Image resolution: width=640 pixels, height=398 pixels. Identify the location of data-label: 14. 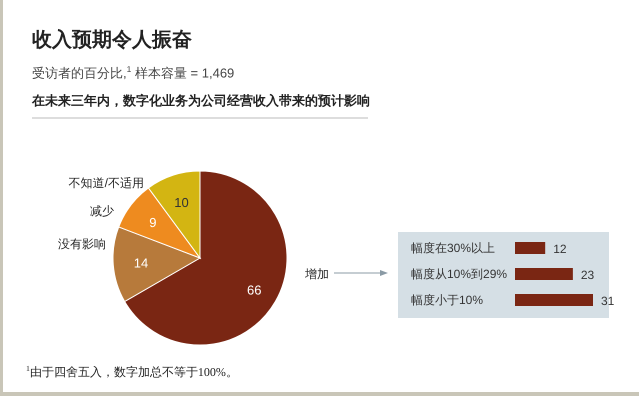
(141, 263).